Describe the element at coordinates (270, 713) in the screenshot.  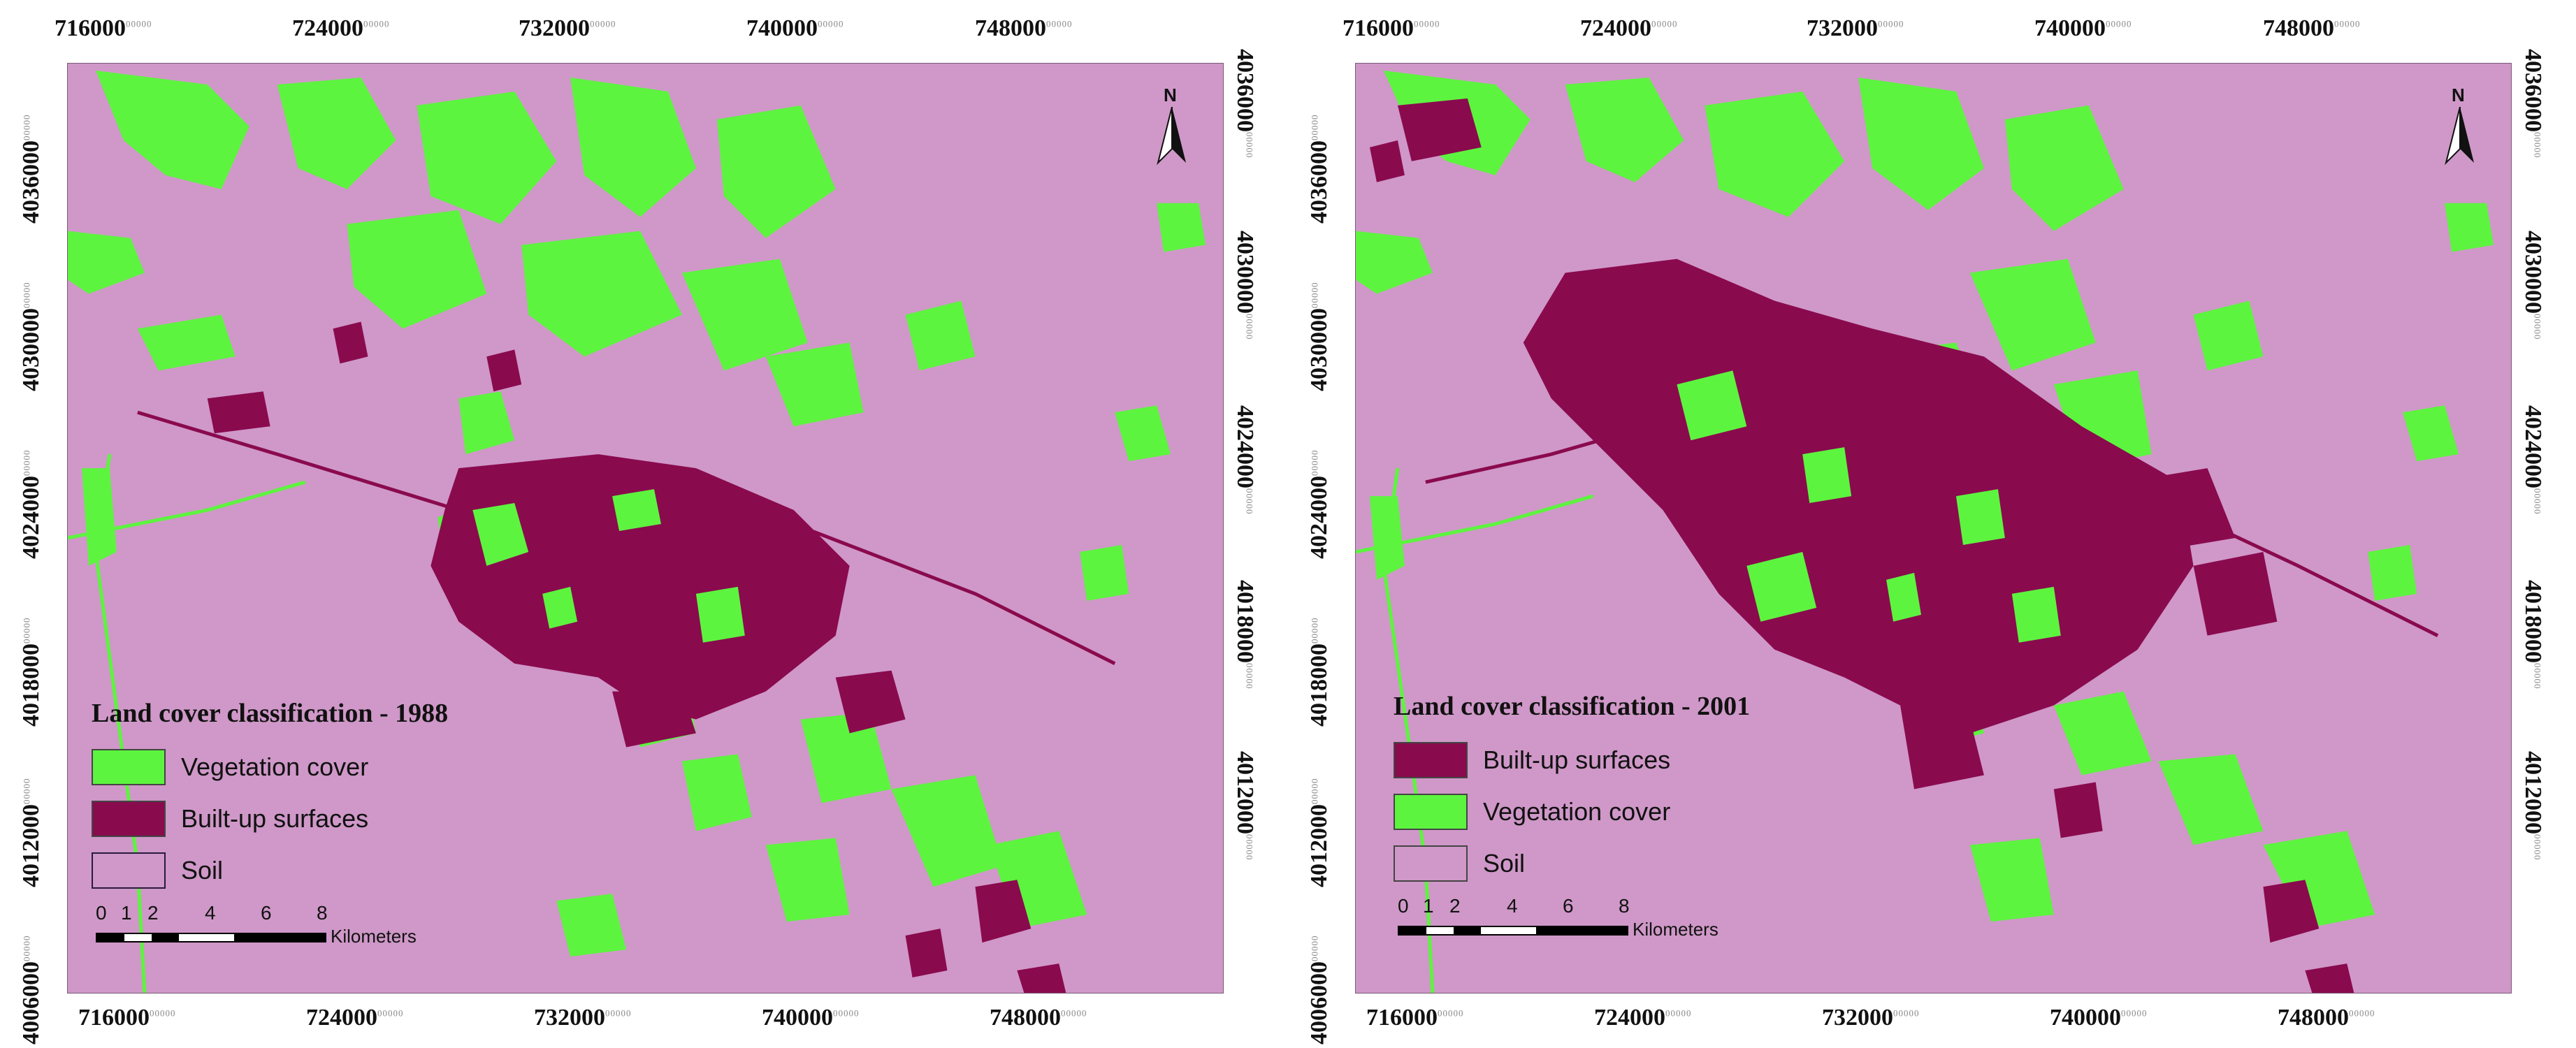
I see `legend-title: Land cover classification - 1988` at that location.